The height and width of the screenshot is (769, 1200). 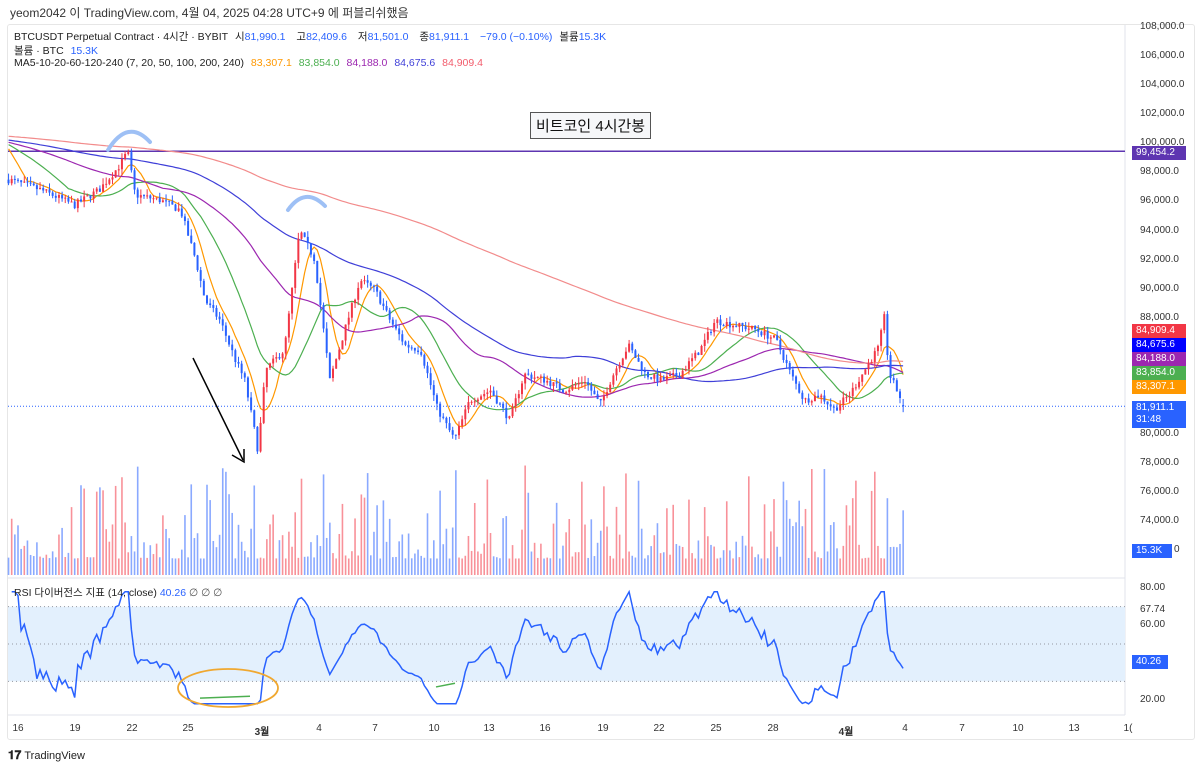 I want to click on time-axis-label: 19, so click(x=75, y=728).